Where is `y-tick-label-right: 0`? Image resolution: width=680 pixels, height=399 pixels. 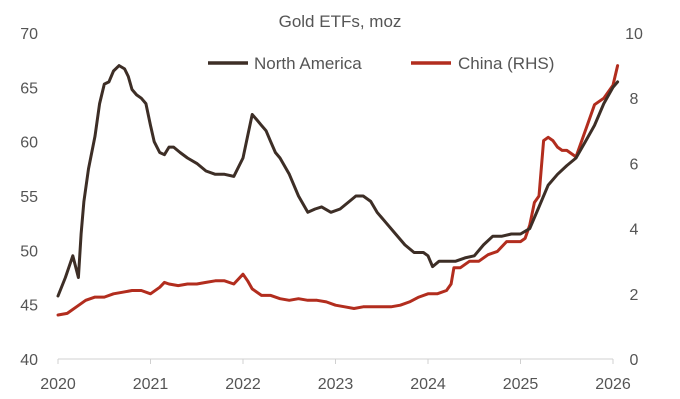 y-tick-label-right: 0 is located at coordinates (634, 360).